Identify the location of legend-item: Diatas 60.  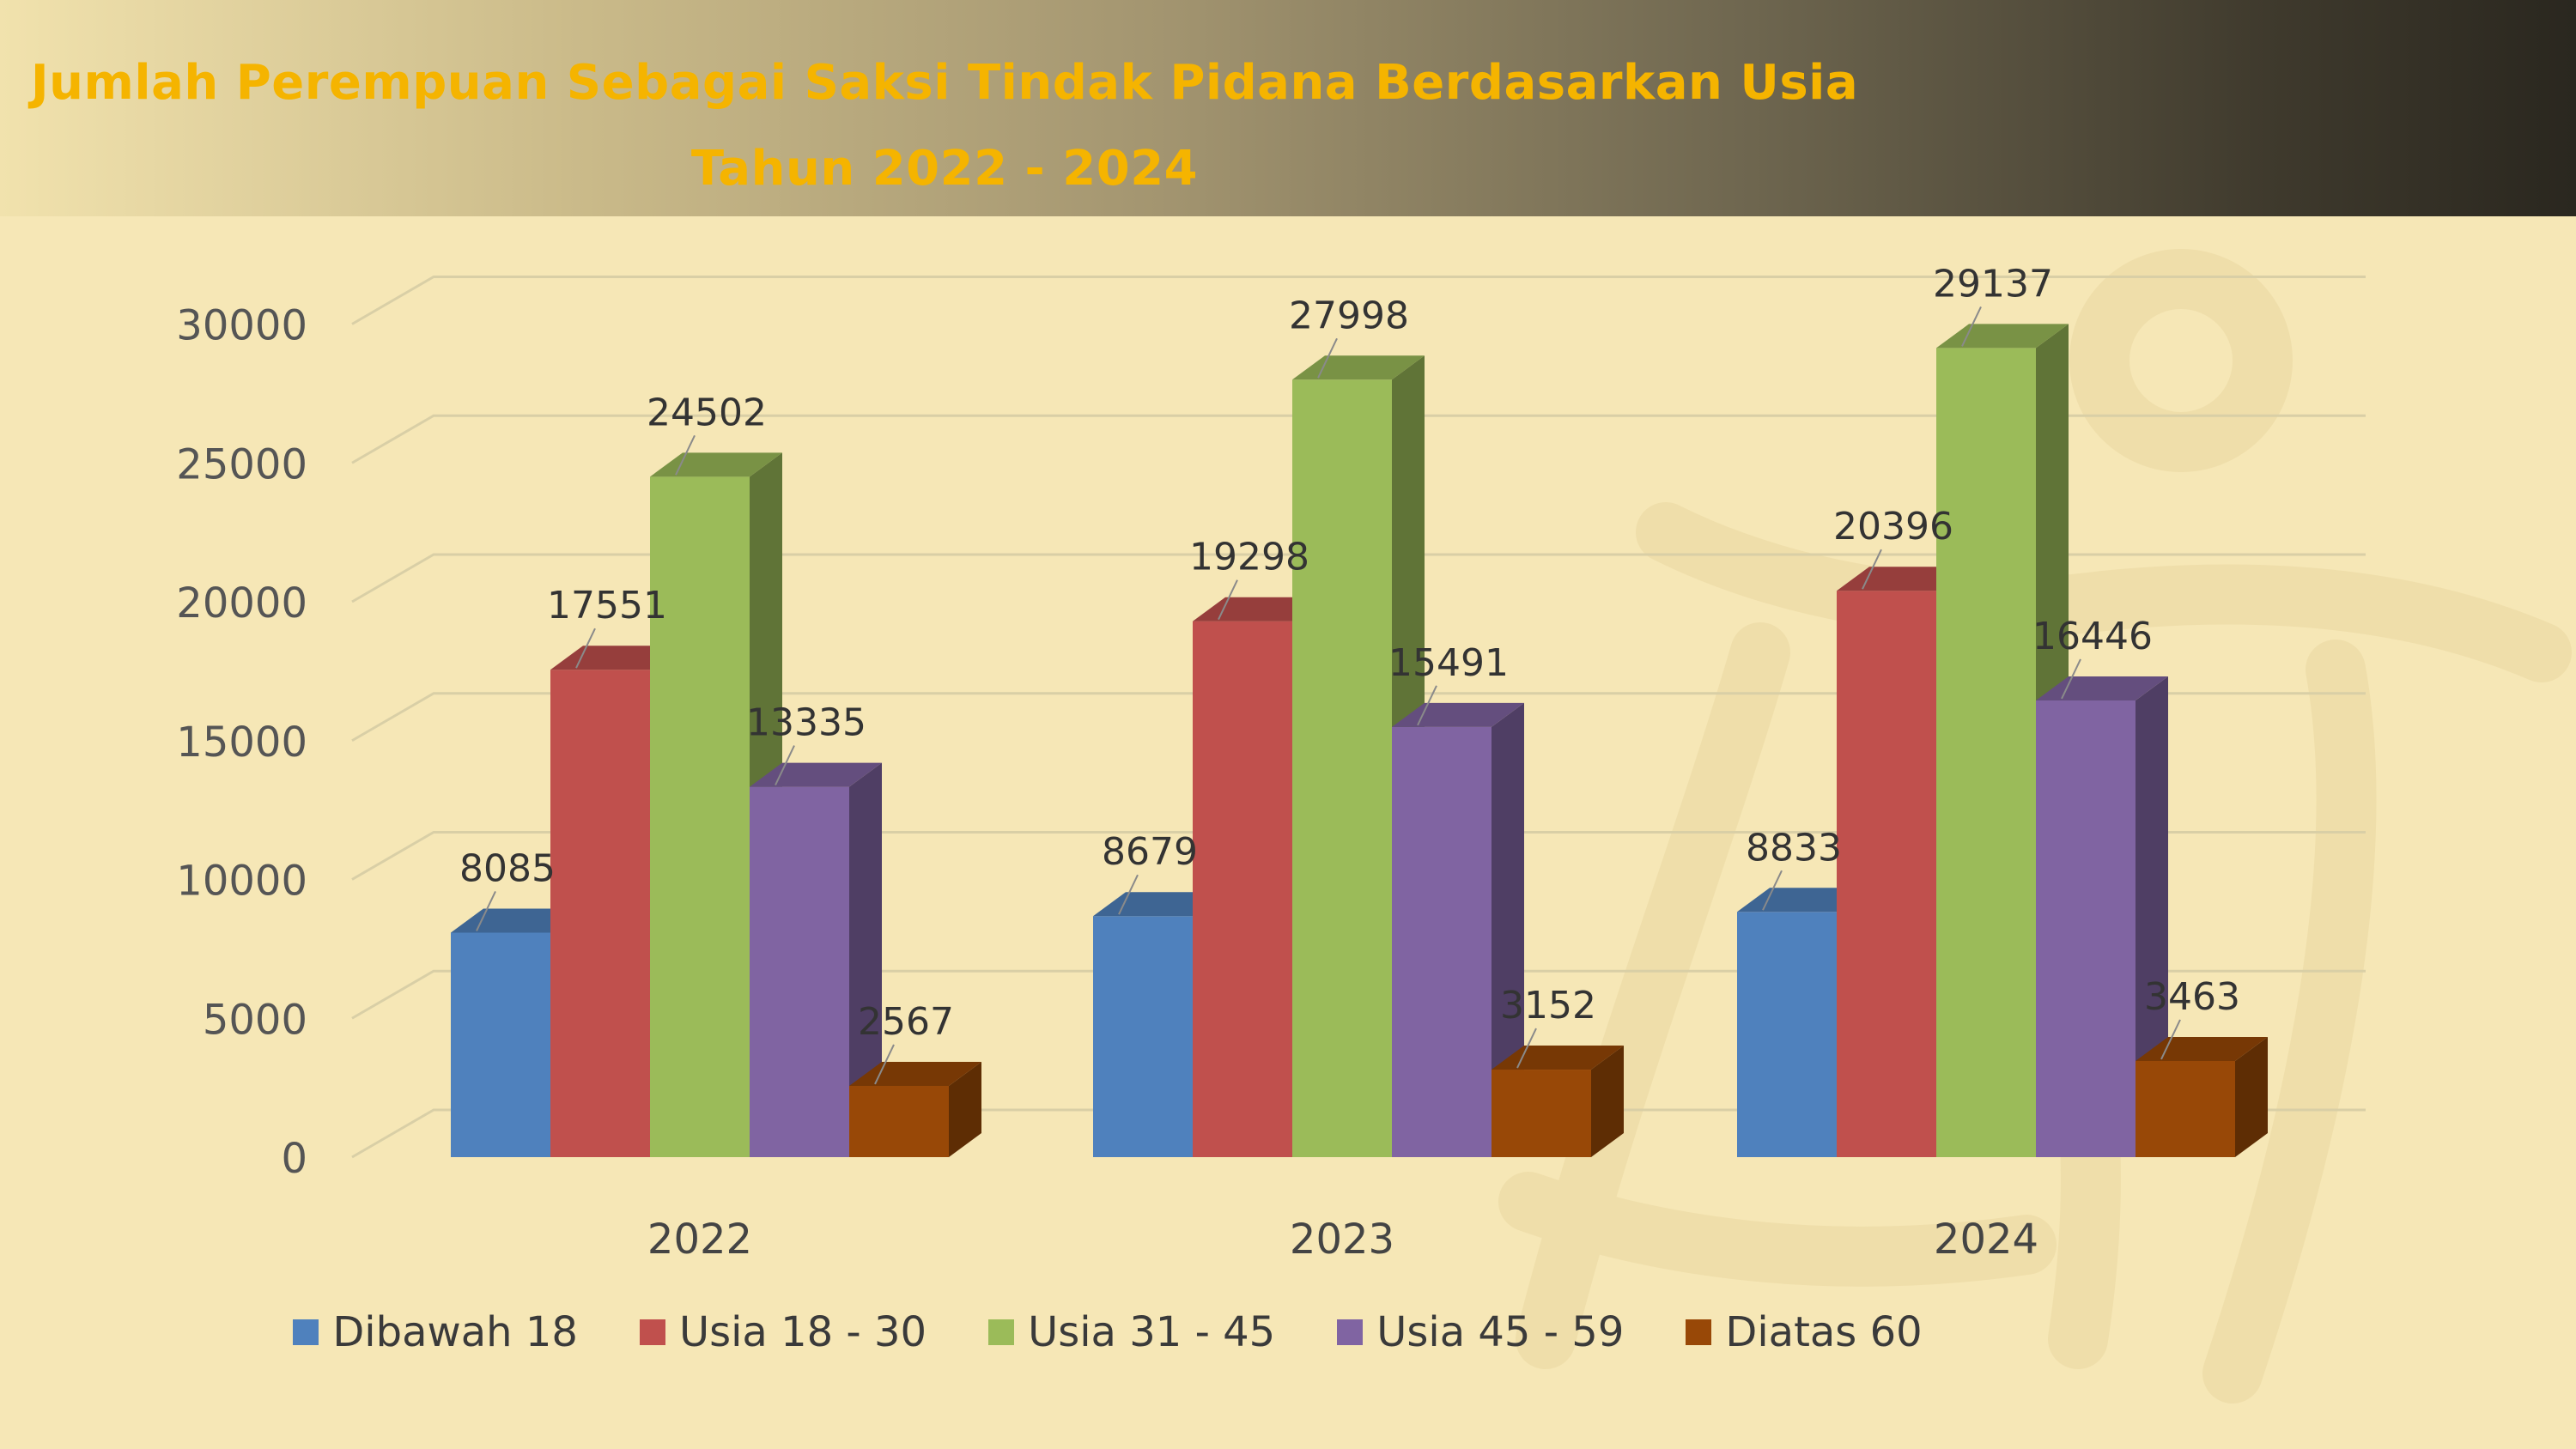
(1805, 1332).